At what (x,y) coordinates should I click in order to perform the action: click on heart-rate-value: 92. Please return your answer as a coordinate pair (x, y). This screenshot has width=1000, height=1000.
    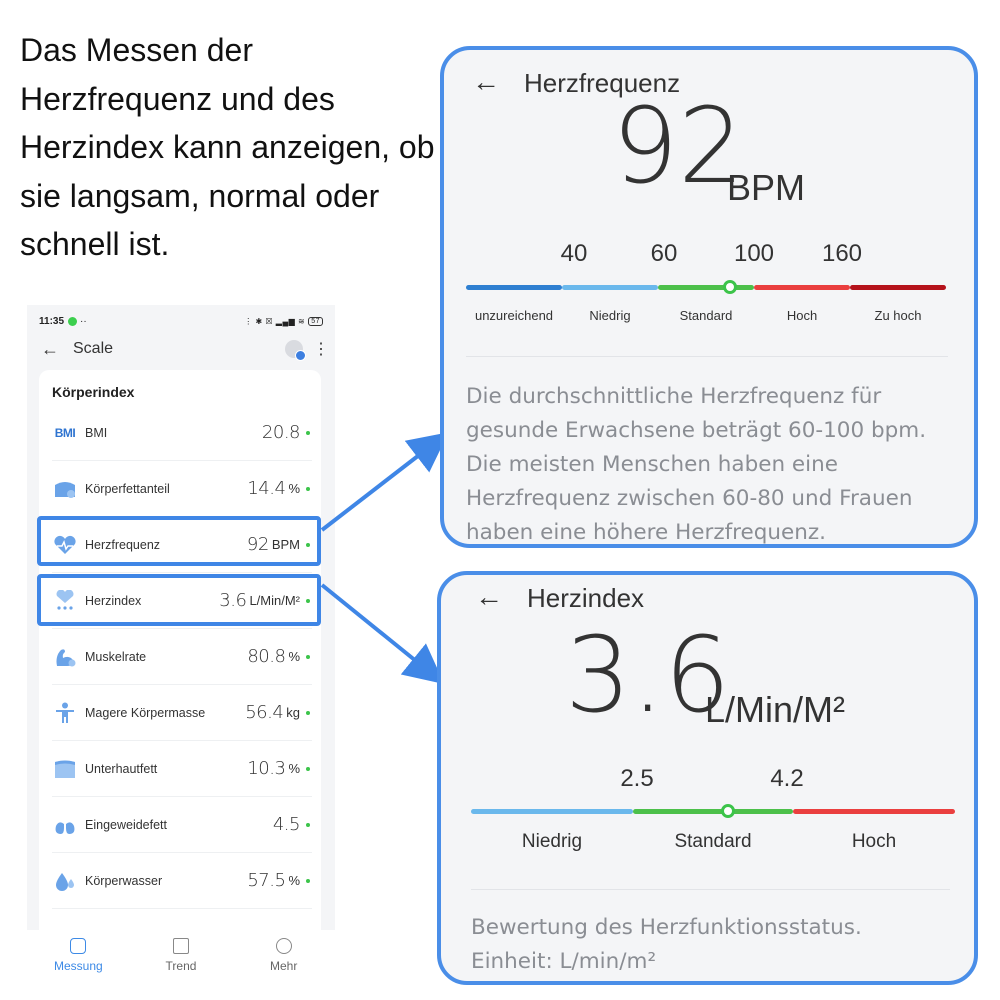
    Looking at the image, I should click on (678, 146).